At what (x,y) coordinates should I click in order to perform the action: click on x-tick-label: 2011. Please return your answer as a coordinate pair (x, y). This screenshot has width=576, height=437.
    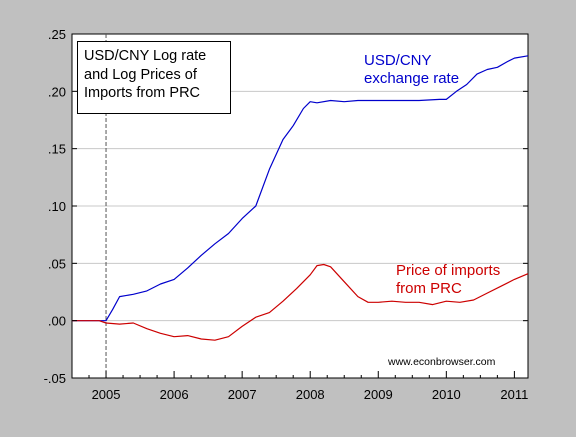
    Looking at the image, I should click on (514, 394).